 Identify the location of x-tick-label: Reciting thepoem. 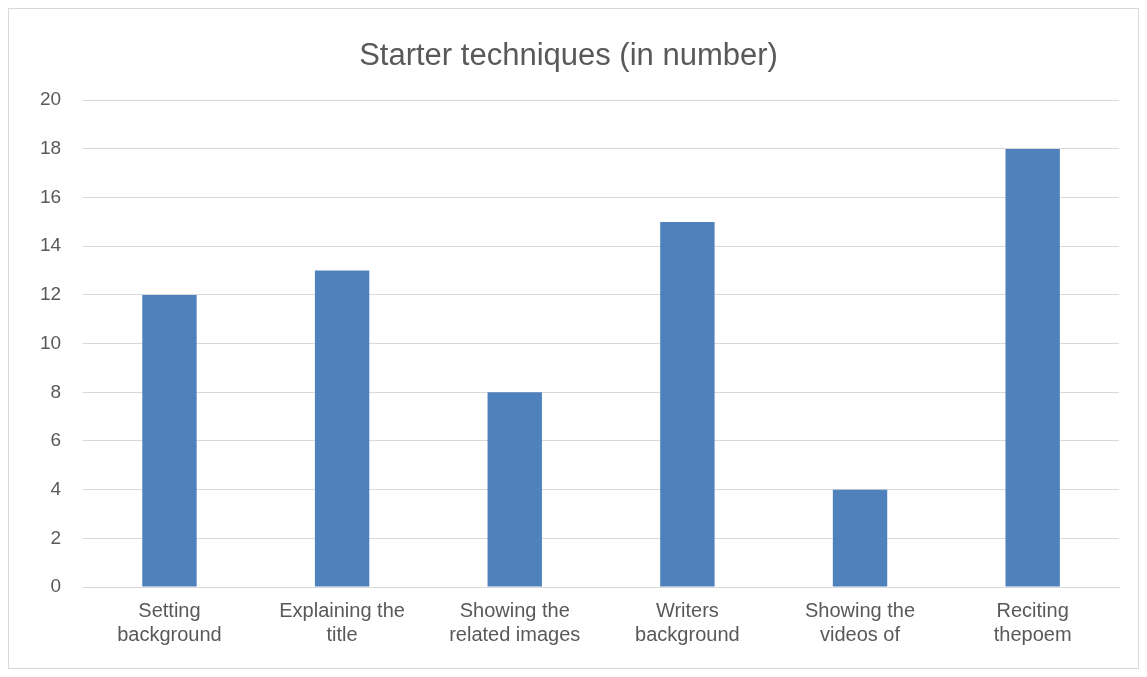
(1032, 621).